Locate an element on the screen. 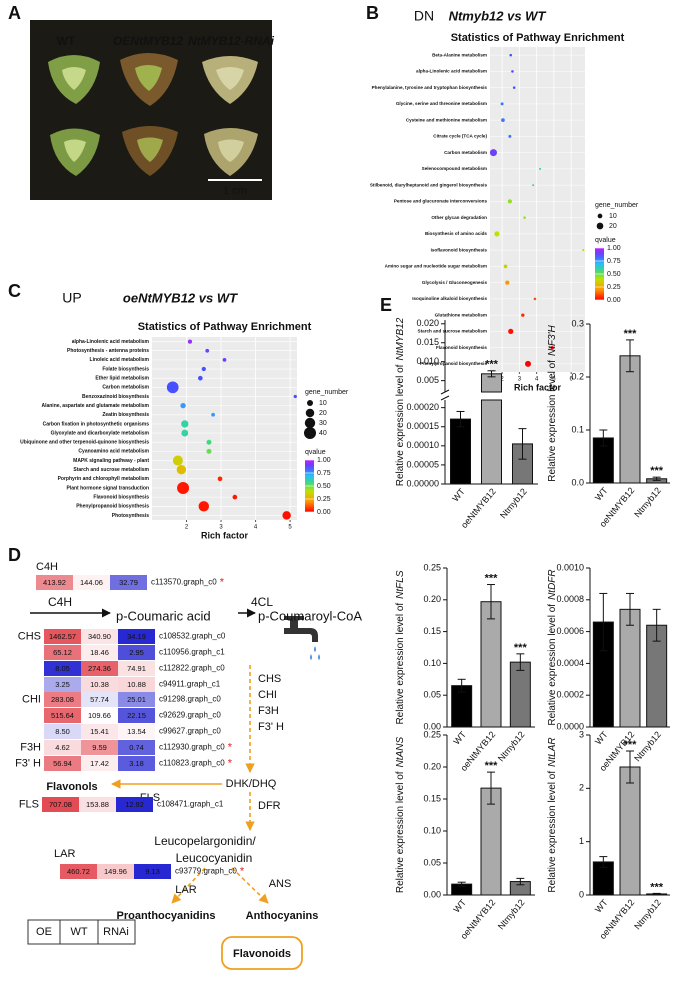 The width and height of the screenshot is (696, 992). heatmap-value: 15.41 is located at coordinates (99, 731).